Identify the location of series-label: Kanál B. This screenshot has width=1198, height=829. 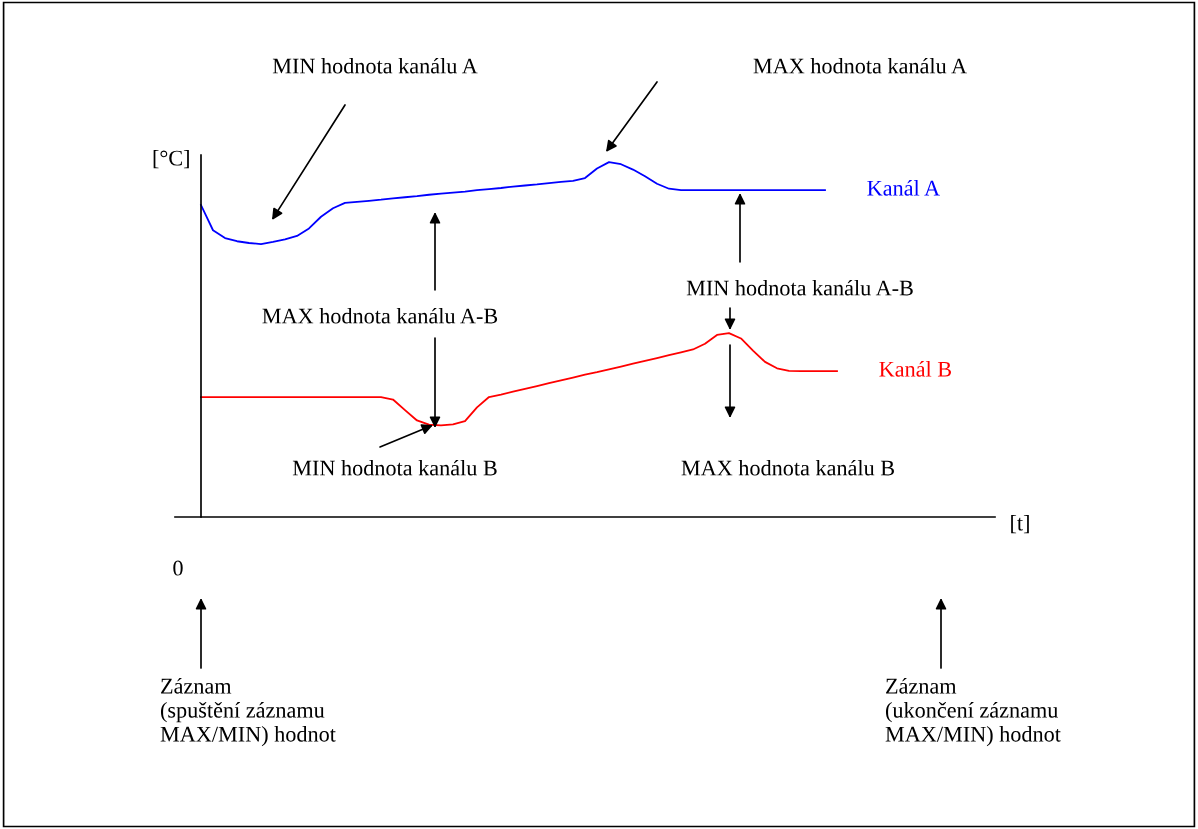
(915, 369).